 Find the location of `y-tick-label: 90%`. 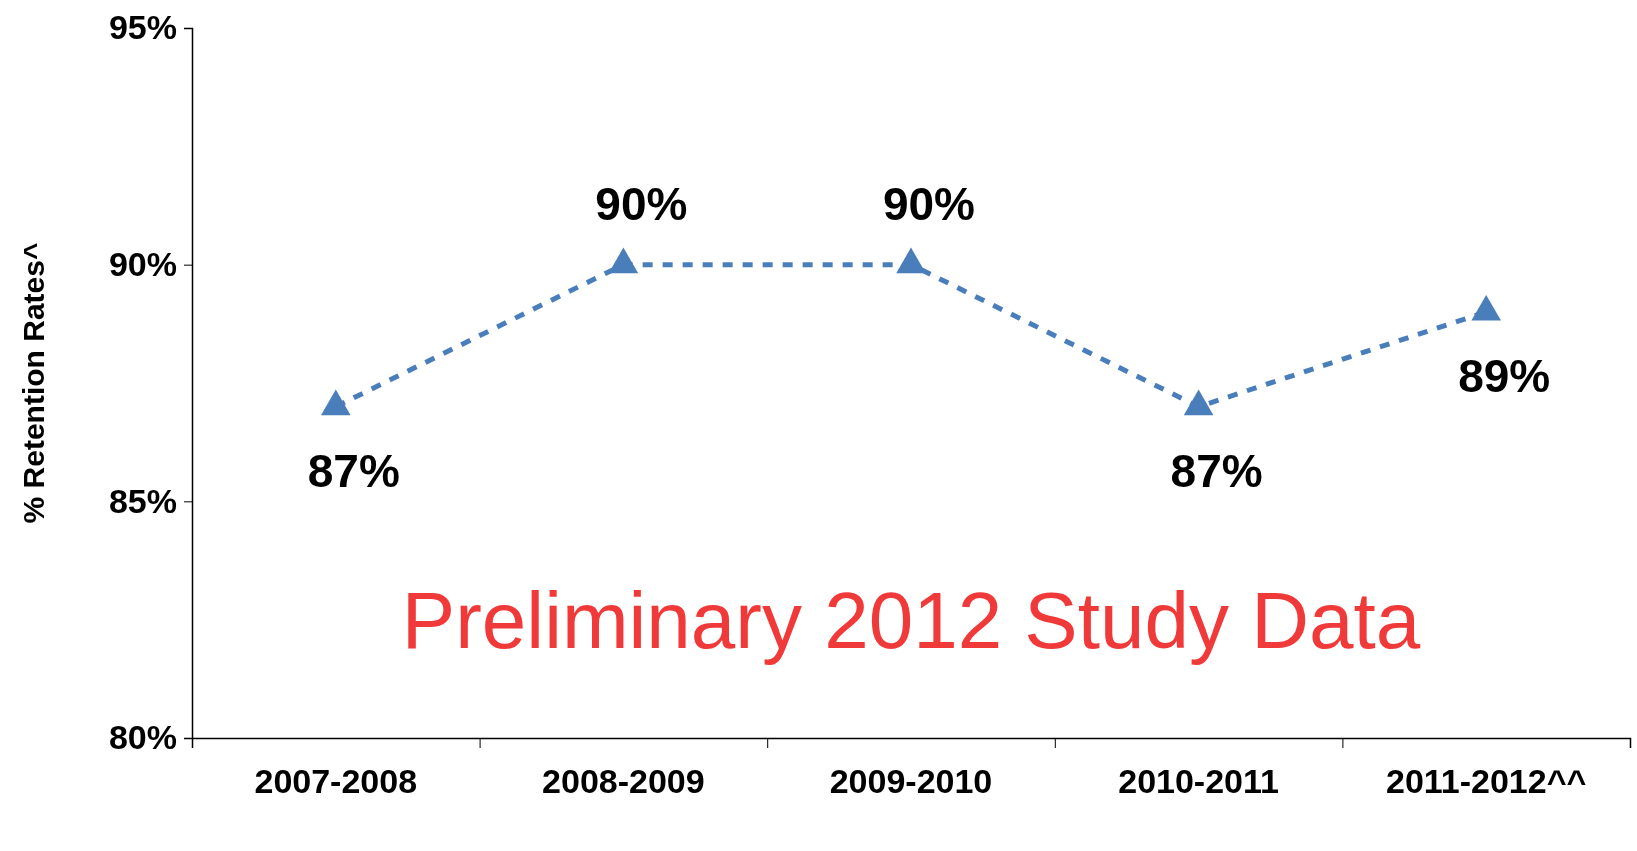

y-tick-label: 90% is located at coordinates (142, 264).